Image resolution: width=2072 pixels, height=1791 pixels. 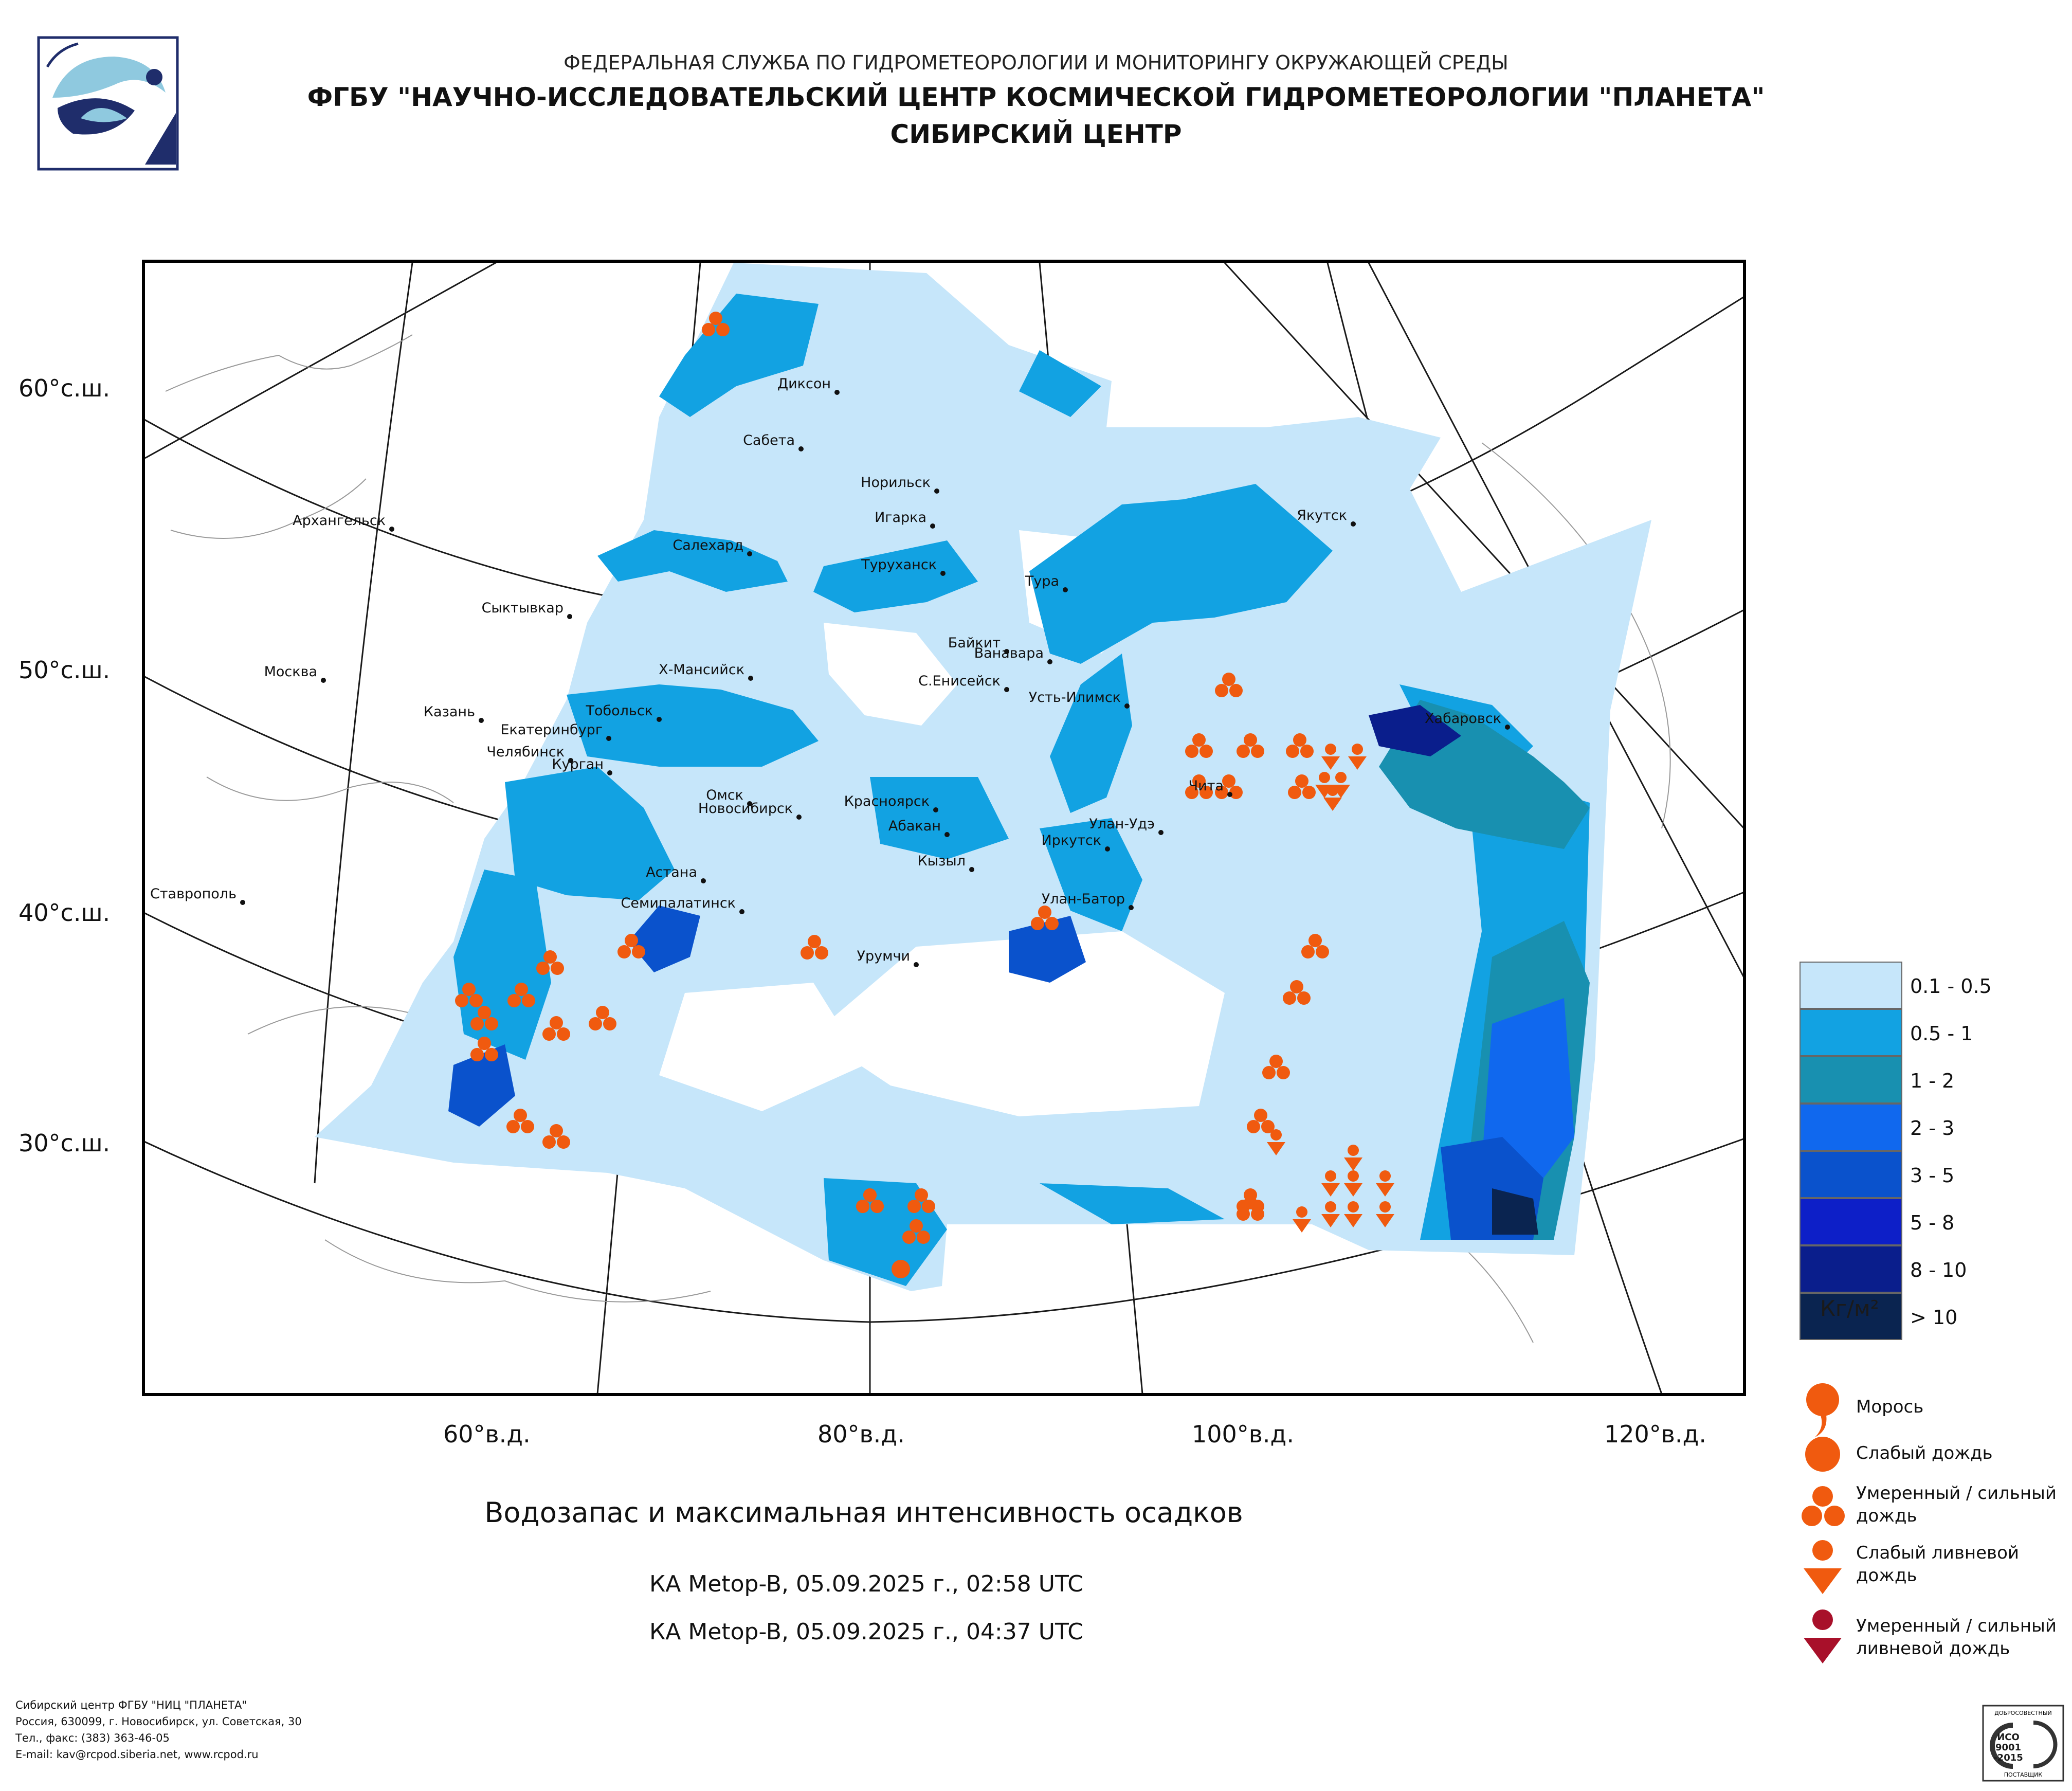 What do you see at coordinates (914, 826) in the screenshot?
I see `city-label: Абакан` at bounding box center [914, 826].